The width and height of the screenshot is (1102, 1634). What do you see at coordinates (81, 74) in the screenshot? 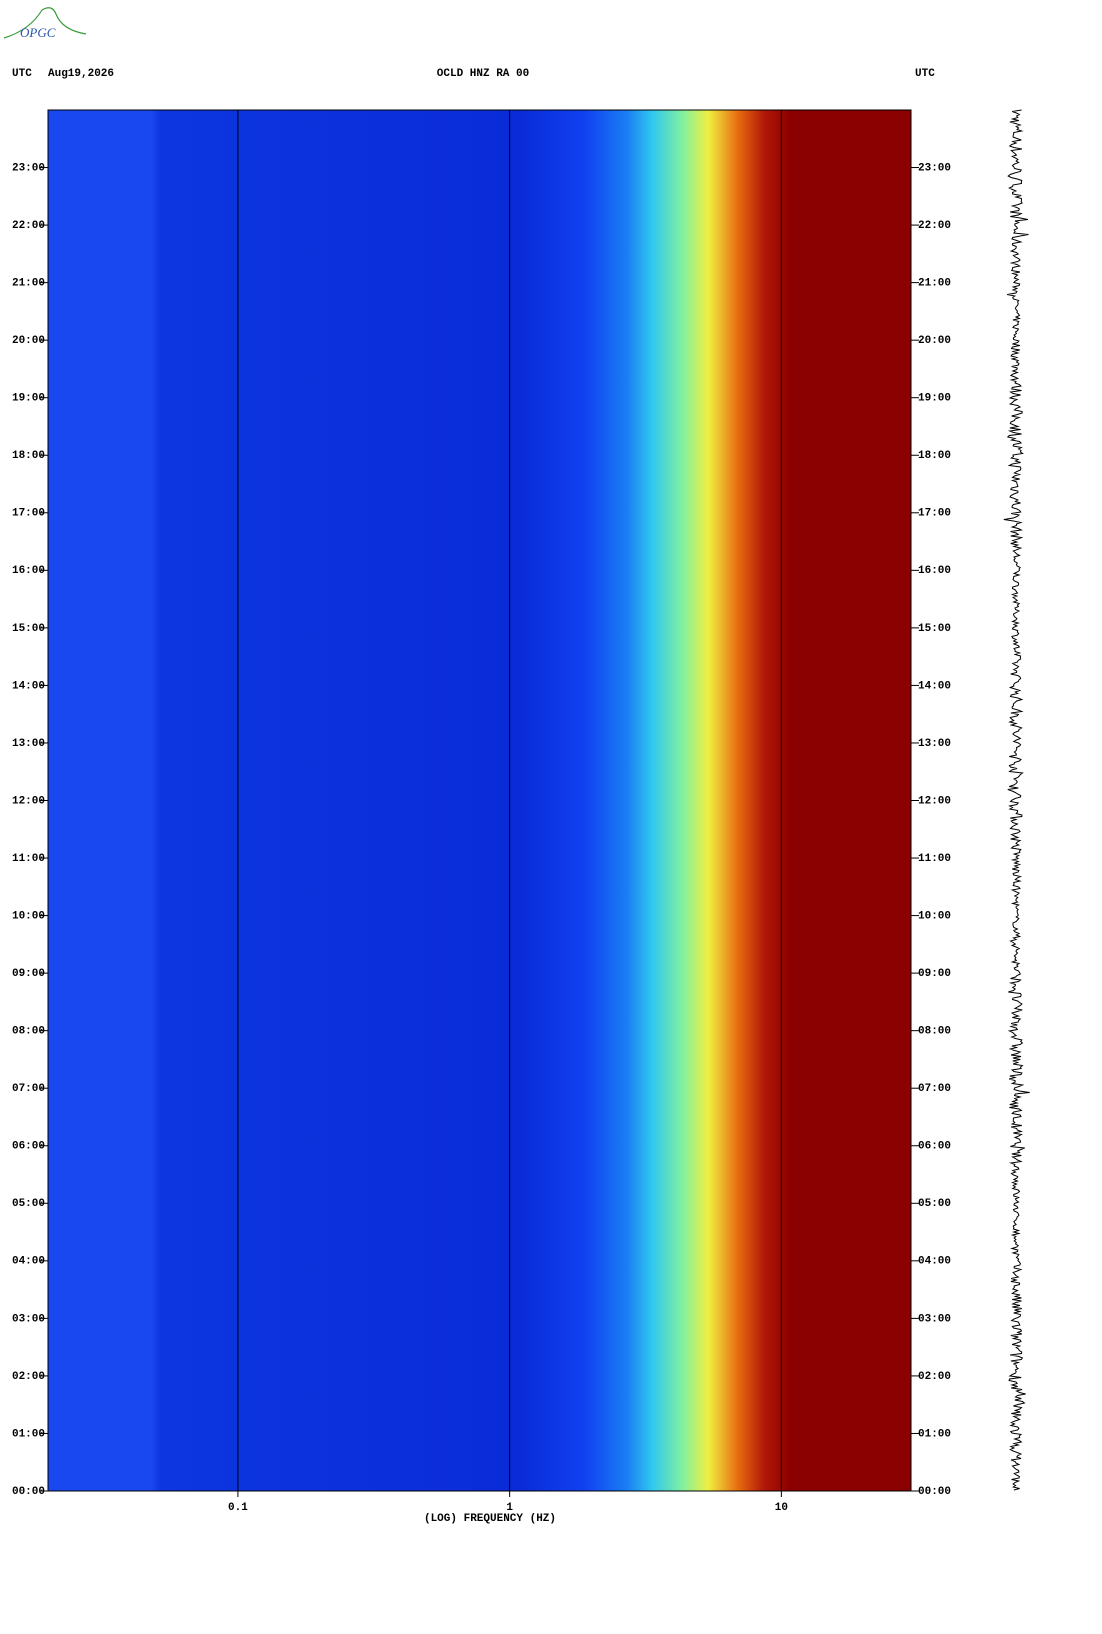
I see `header-date: Aug19,2026` at bounding box center [81, 74].